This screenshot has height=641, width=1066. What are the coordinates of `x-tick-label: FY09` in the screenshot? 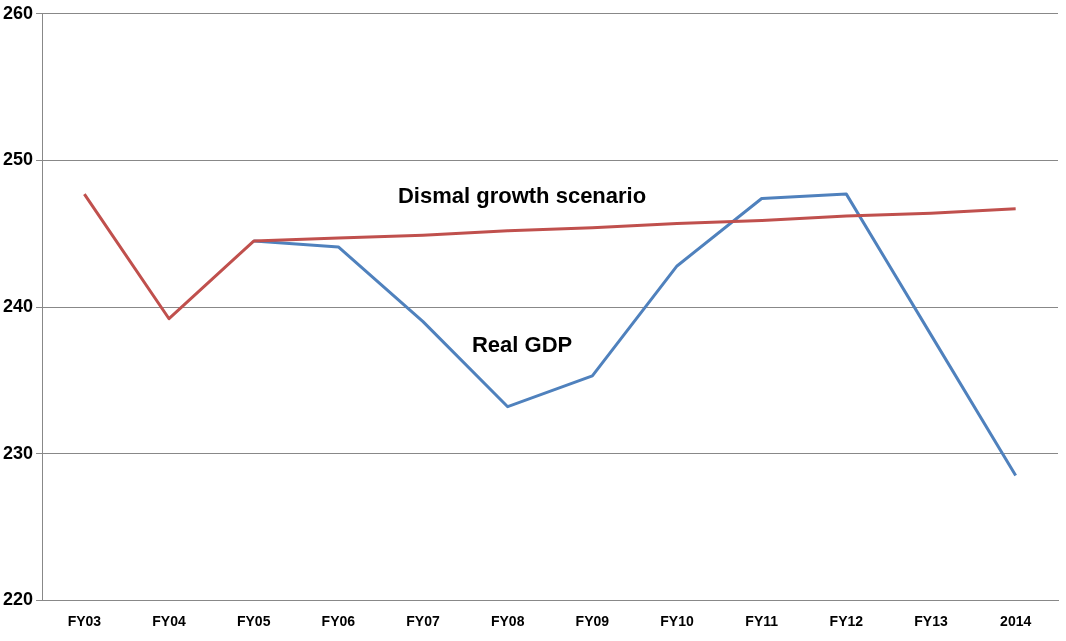 It's located at (592, 621).